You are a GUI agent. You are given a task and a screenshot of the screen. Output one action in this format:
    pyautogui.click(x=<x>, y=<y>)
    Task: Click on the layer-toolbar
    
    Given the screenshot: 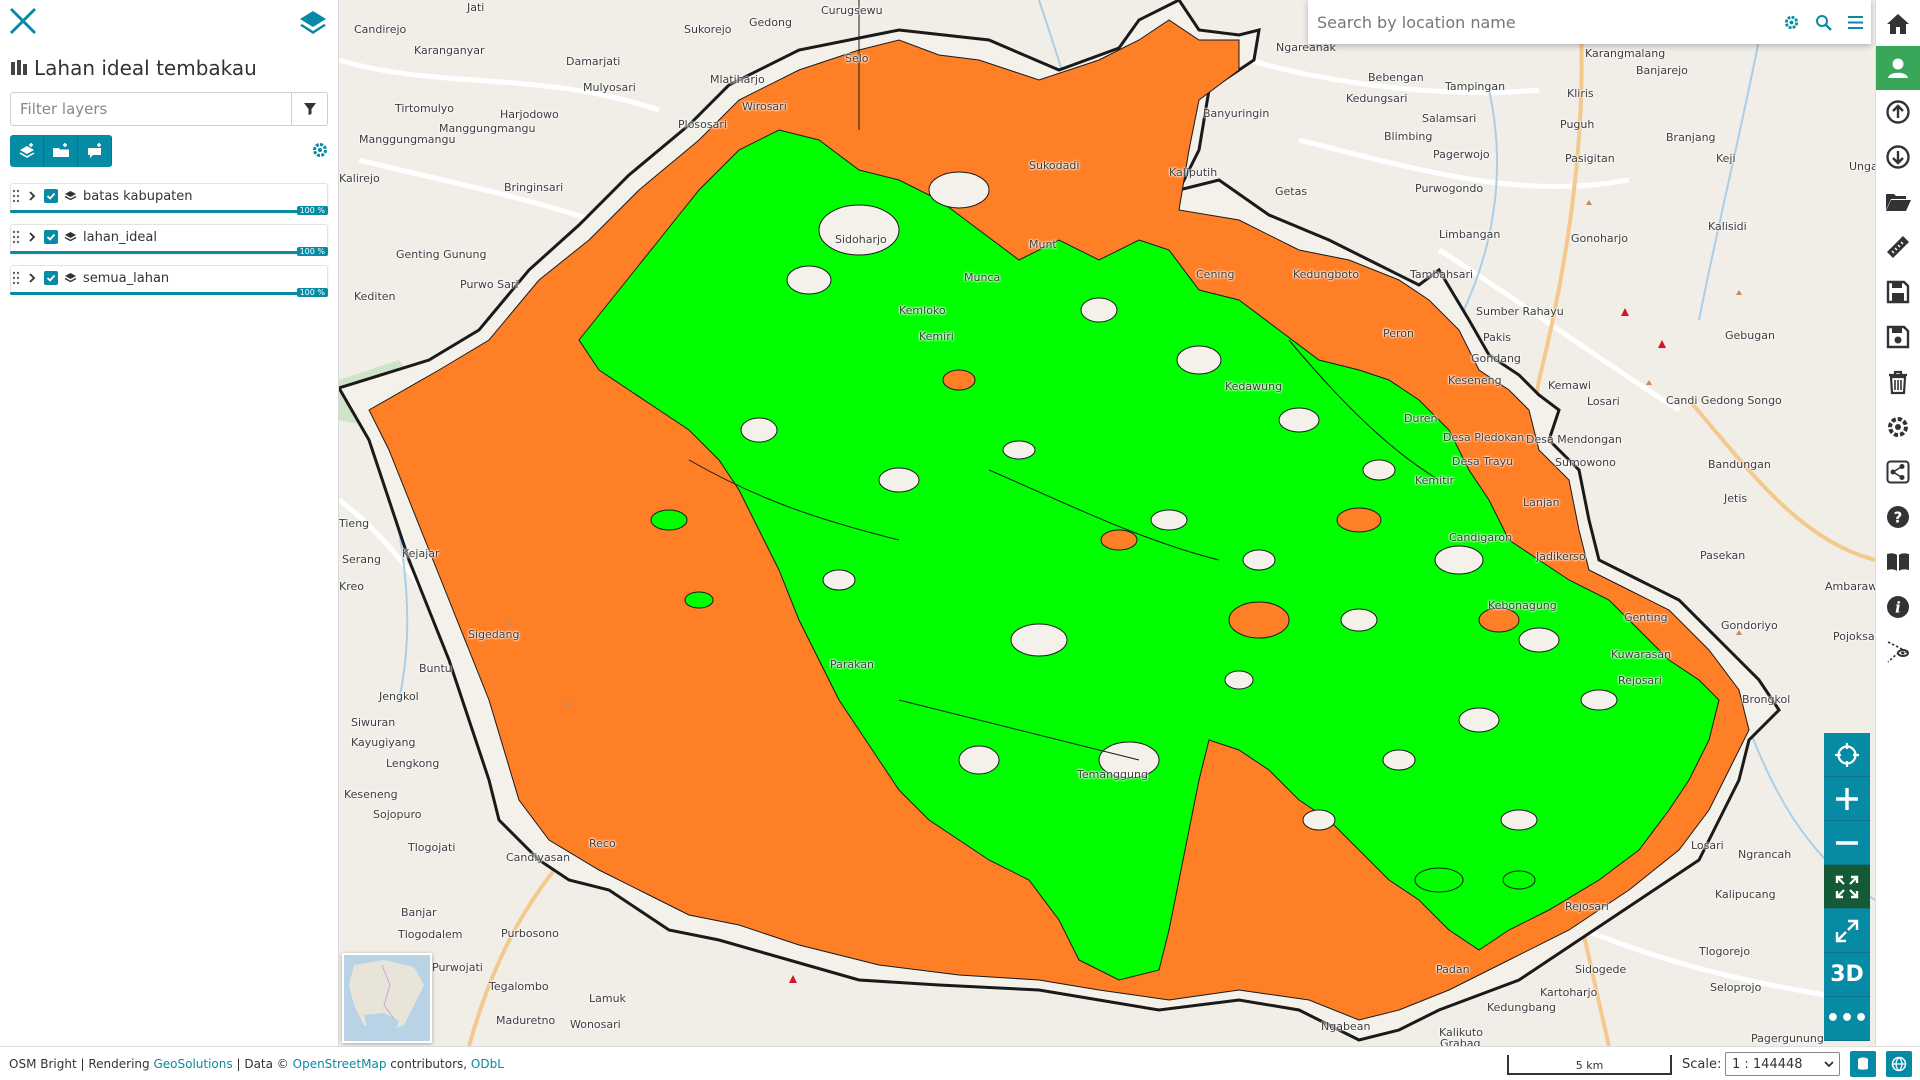 What is the action you would take?
    pyautogui.click(x=61, y=151)
    